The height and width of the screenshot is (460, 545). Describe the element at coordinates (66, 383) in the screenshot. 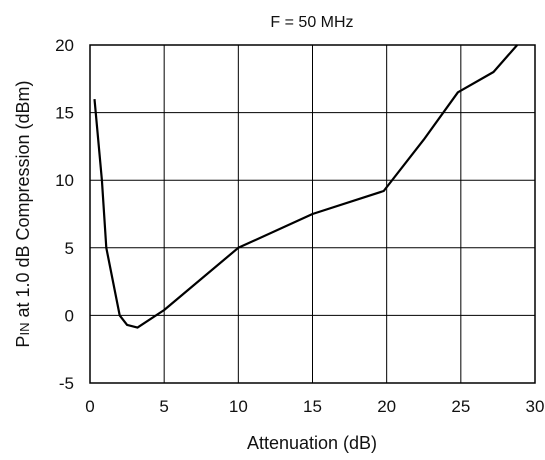

I see `y-tick-label: -5` at that location.